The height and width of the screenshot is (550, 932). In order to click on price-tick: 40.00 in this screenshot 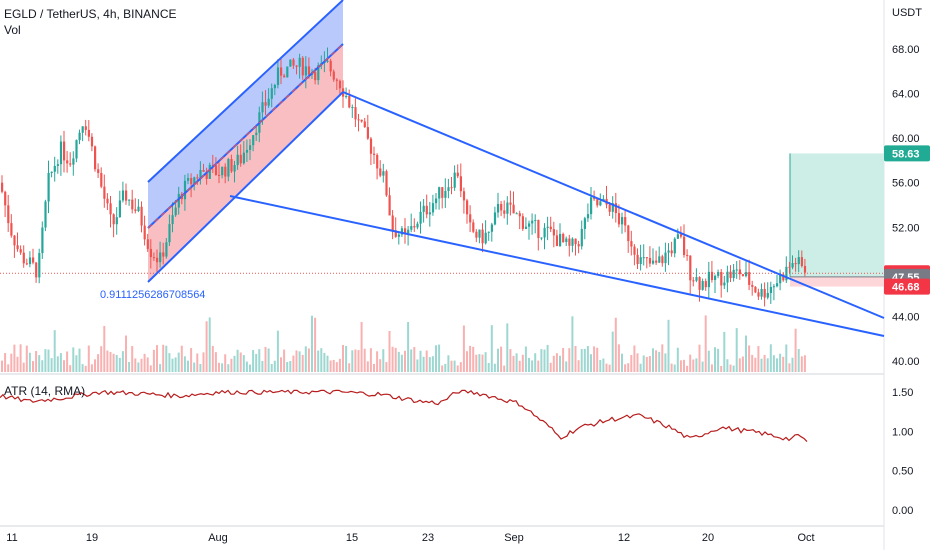, I will do `click(906, 362)`.